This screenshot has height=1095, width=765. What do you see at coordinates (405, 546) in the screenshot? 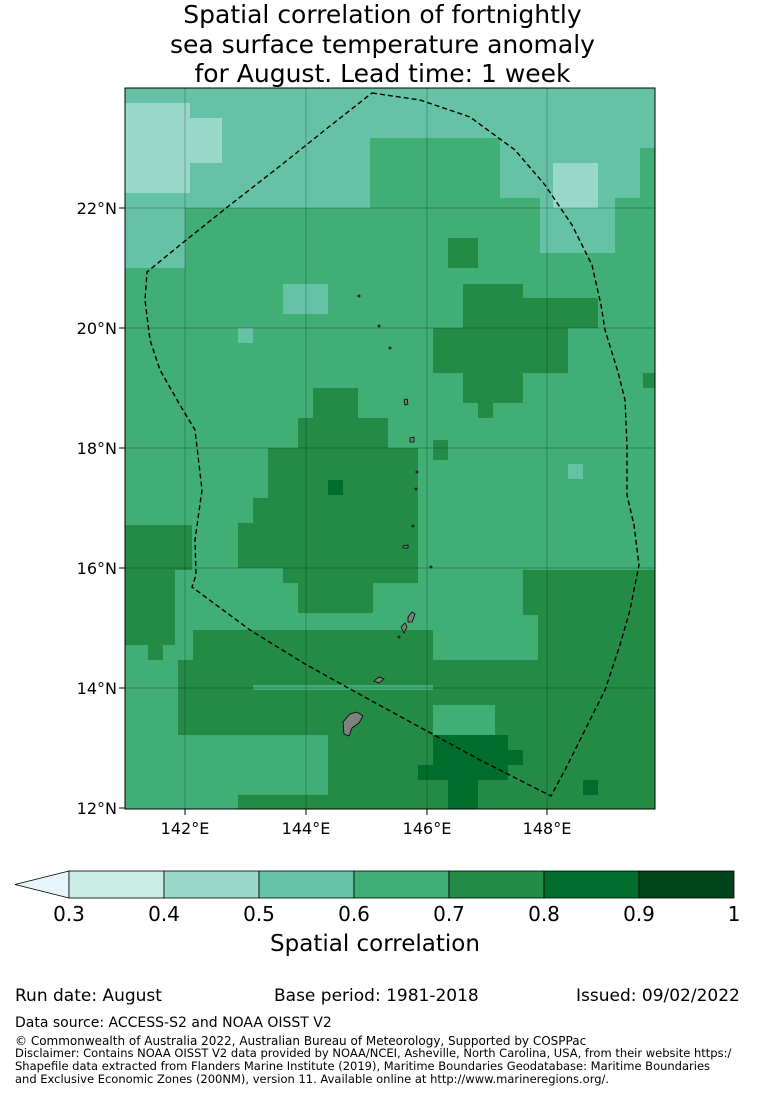
I see `island-anatahan` at bounding box center [405, 546].